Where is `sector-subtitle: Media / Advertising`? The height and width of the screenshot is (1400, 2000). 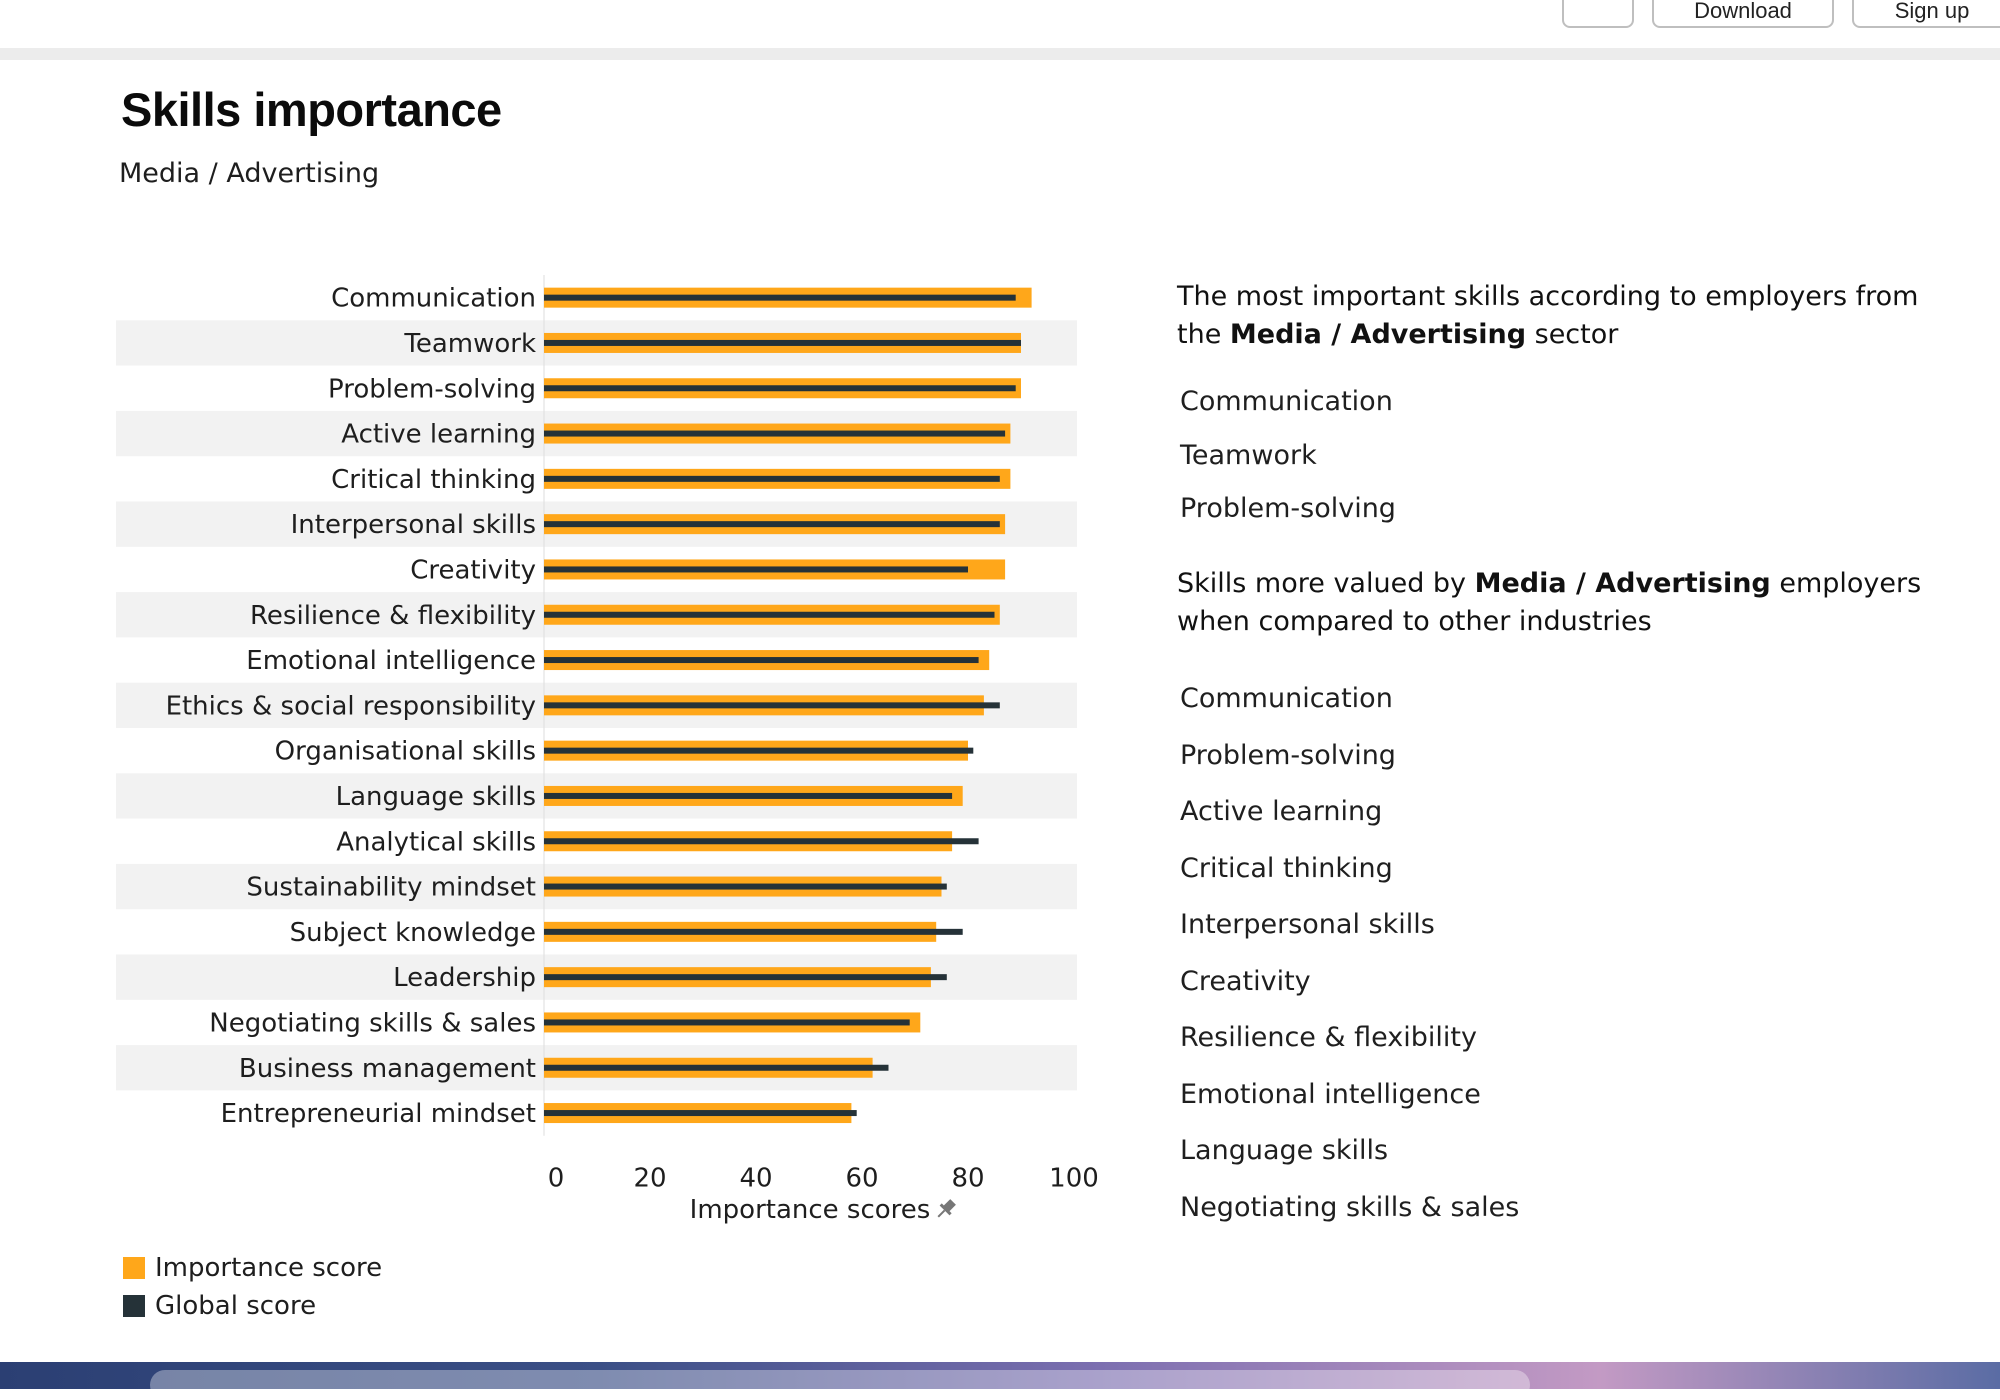 sector-subtitle: Media / Advertising is located at coordinates (249, 173).